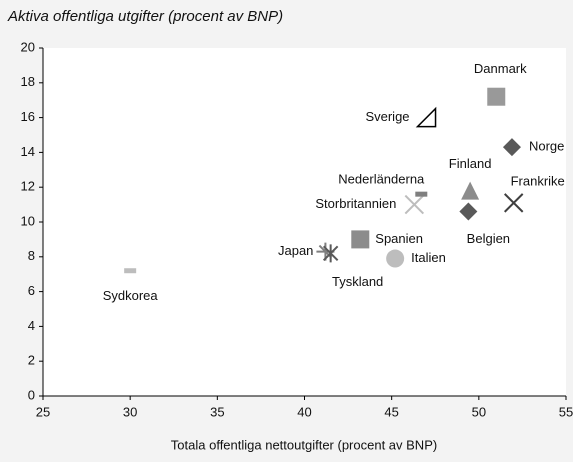  What do you see at coordinates (428, 257) in the screenshot?
I see `point-label: Italien` at bounding box center [428, 257].